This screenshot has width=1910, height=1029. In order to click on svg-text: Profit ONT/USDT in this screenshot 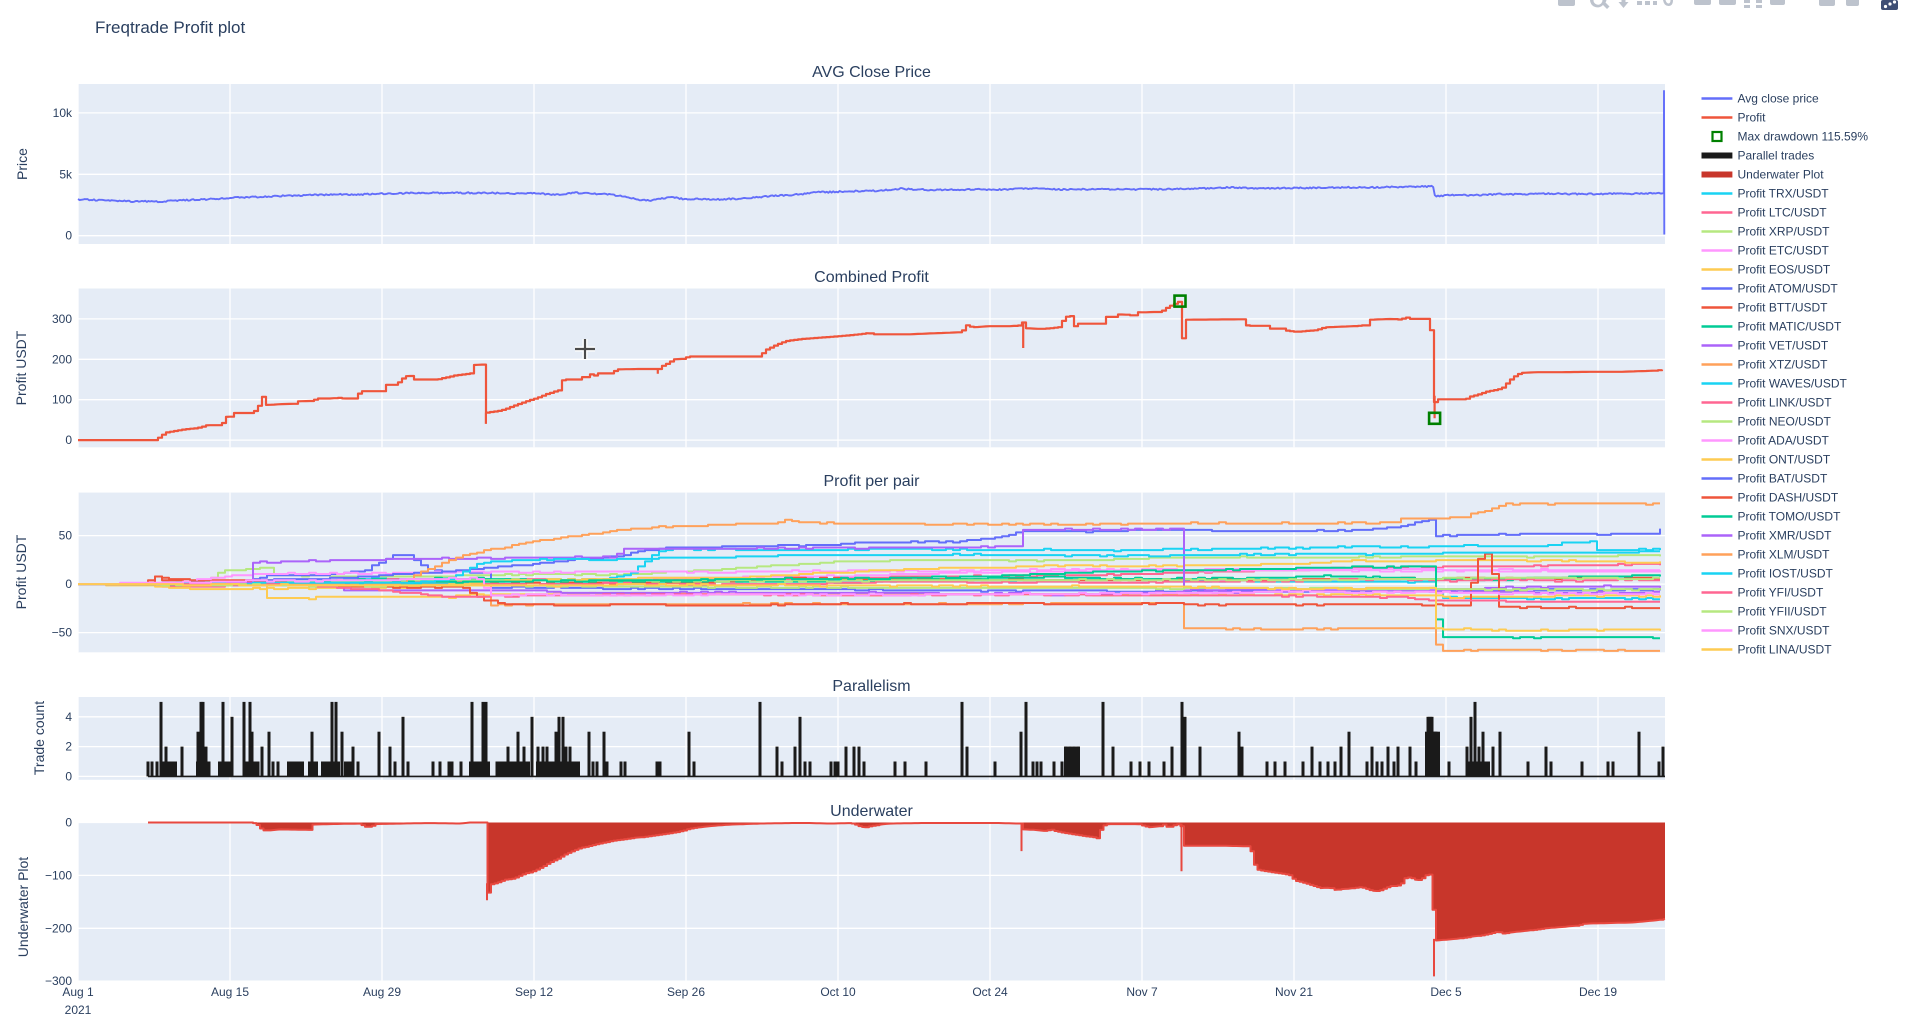, I will do `click(1784, 460)`.